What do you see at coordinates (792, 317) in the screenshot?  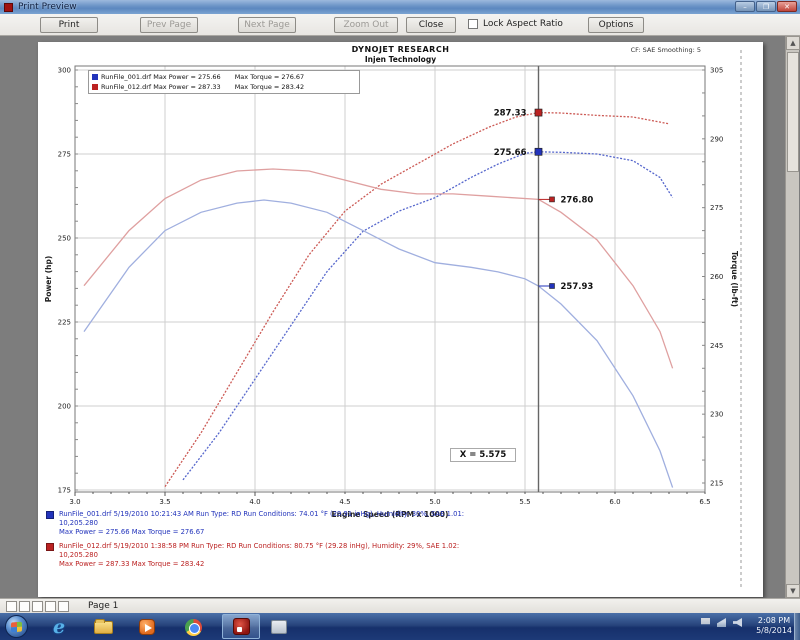 I see `vertical-scrollbar: ▲ ▼` at bounding box center [792, 317].